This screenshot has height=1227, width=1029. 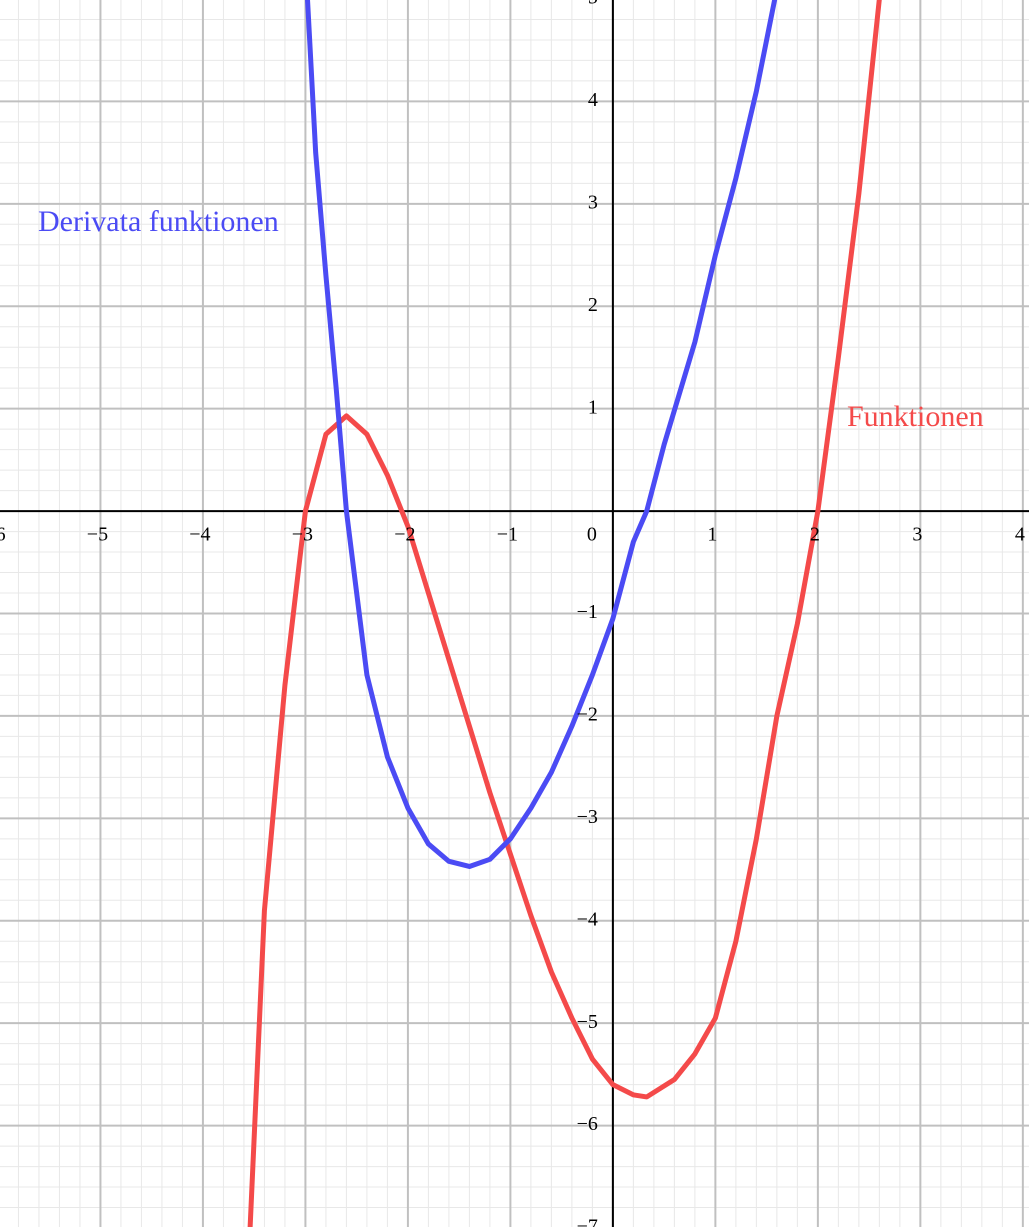 What do you see at coordinates (587, 919) in the screenshot?
I see `y-tick-label: −4` at bounding box center [587, 919].